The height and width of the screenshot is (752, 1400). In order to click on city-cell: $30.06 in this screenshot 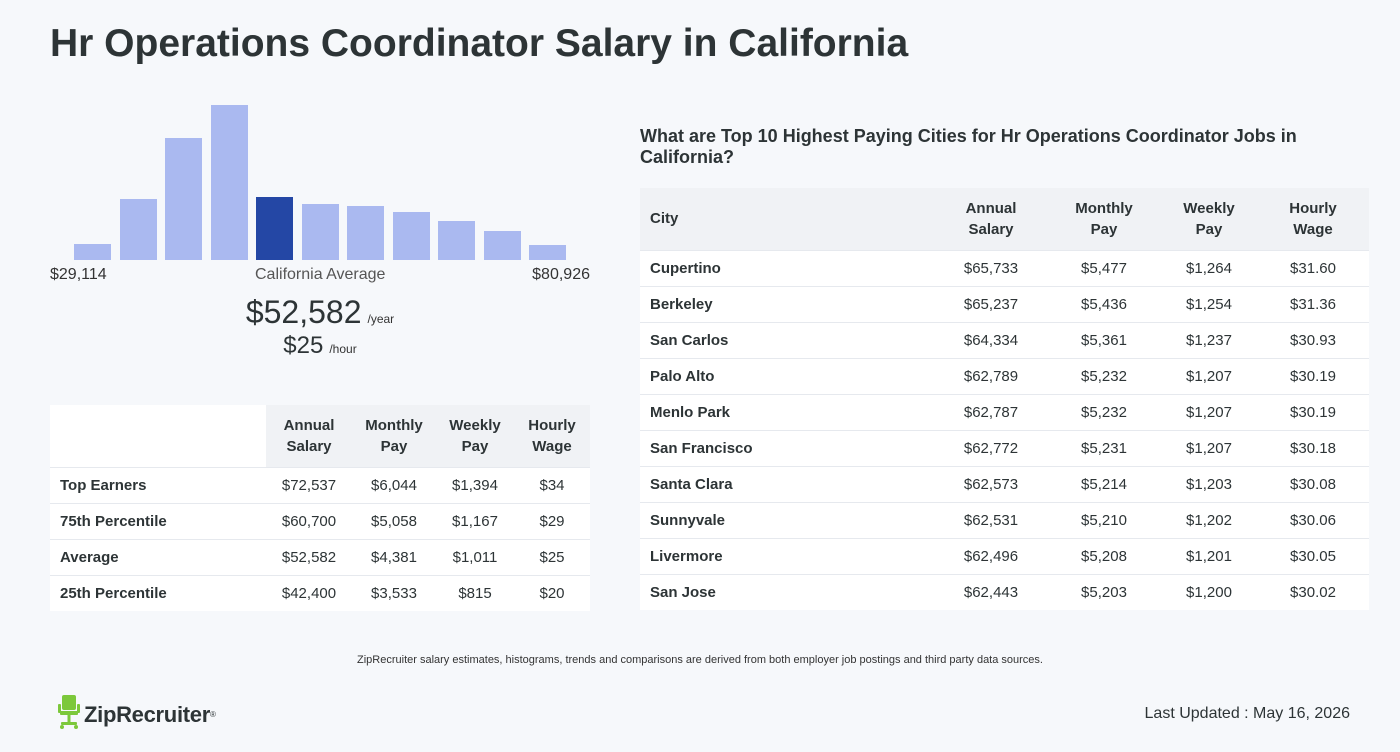, I will do `click(1313, 519)`.